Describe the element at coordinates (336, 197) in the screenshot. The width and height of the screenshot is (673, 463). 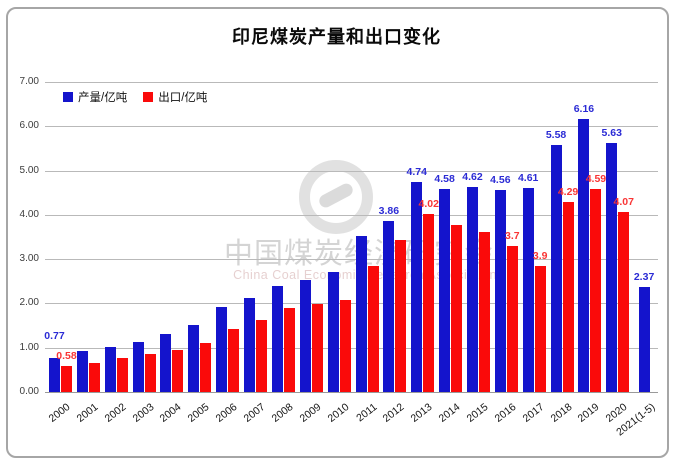
I see `watermark-logo-icon` at that location.